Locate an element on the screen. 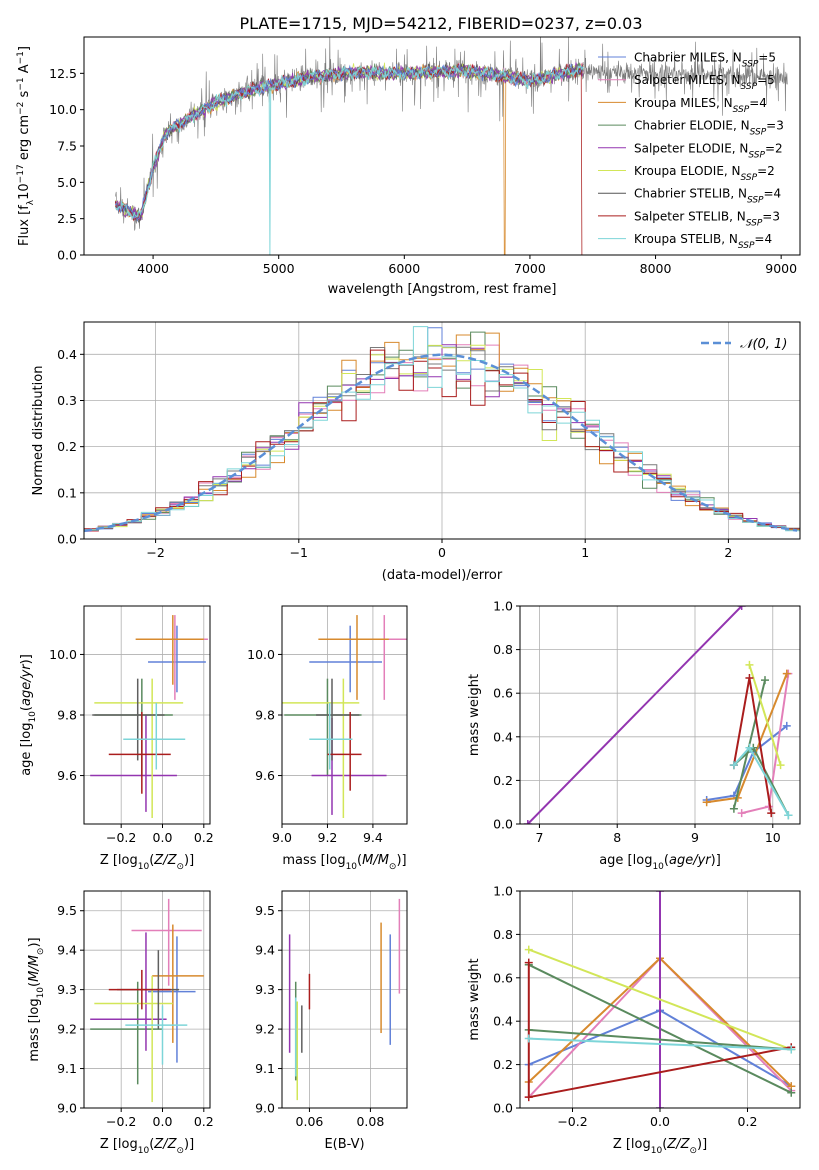 This screenshot has height=1170, width=819. x-axis-label: age [log10(age/yr)] is located at coordinates (660, 862).